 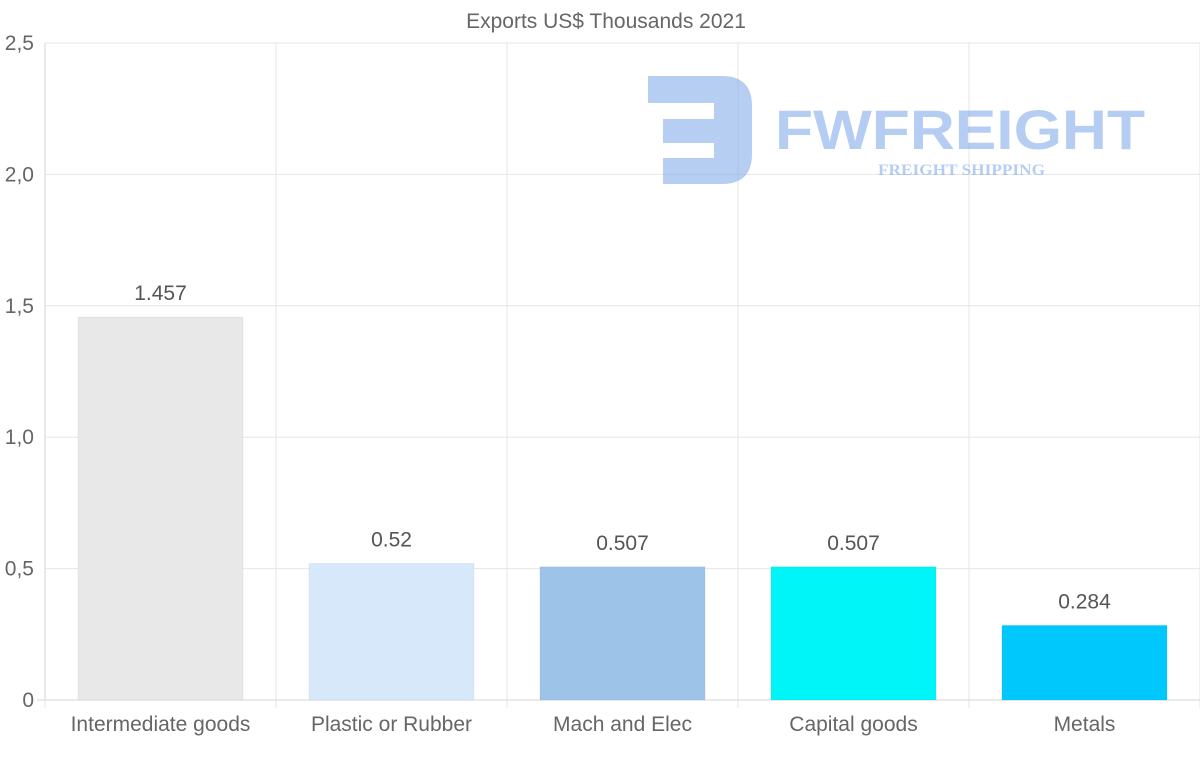 I want to click on x-category-label: Capital goods, so click(x=853, y=724).